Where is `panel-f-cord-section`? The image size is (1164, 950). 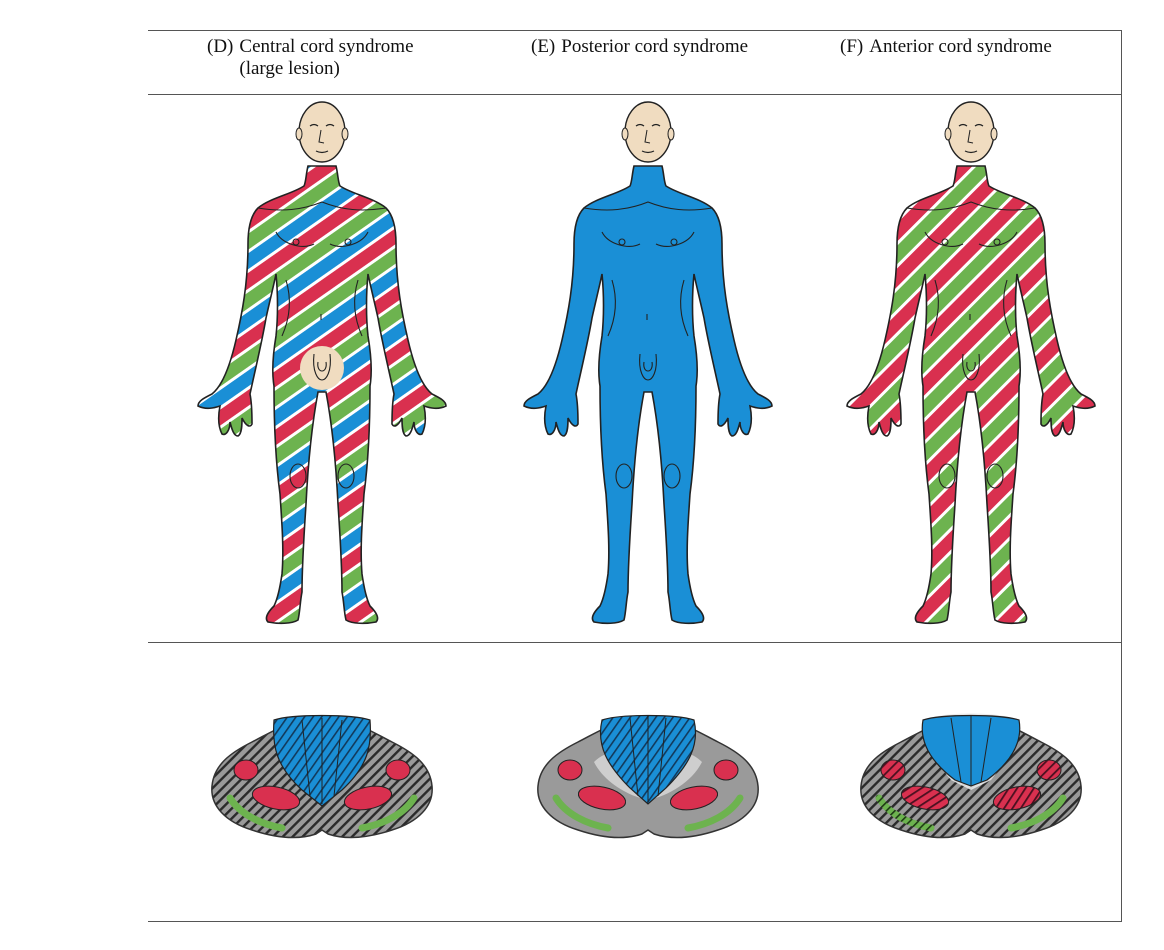
panel-f-cord-section is located at coordinates (971, 776).